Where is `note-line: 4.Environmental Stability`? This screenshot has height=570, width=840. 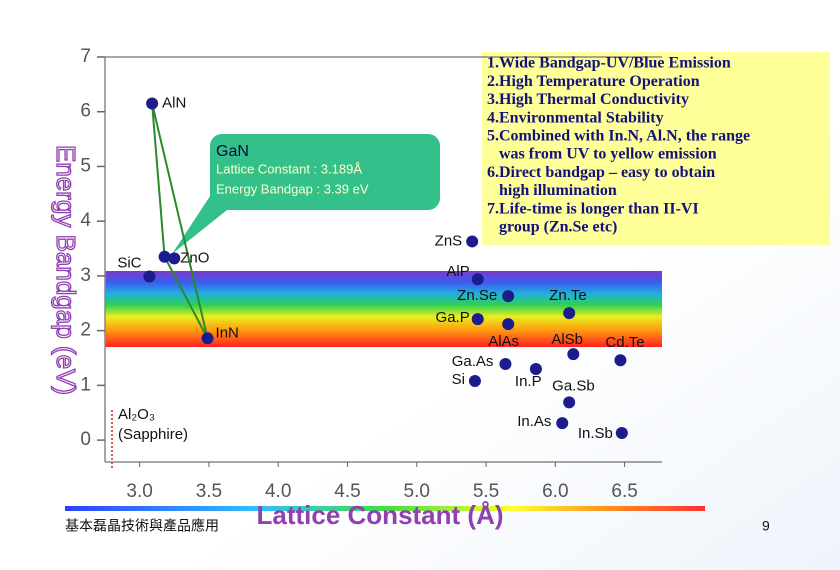 note-line: 4.Environmental Stability is located at coordinates (575, 117).